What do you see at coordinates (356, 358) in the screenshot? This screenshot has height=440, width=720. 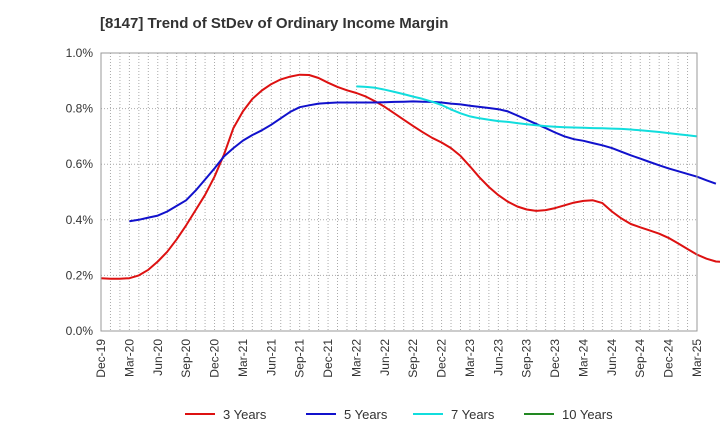 I see `x-tick-label: Mar-22` at bounding box center [356, 358].